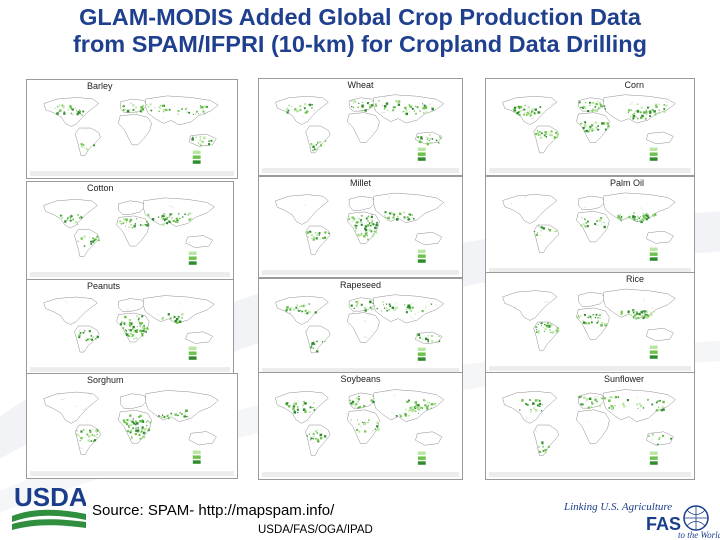  I want to click on map-legend, so click(653, 458).